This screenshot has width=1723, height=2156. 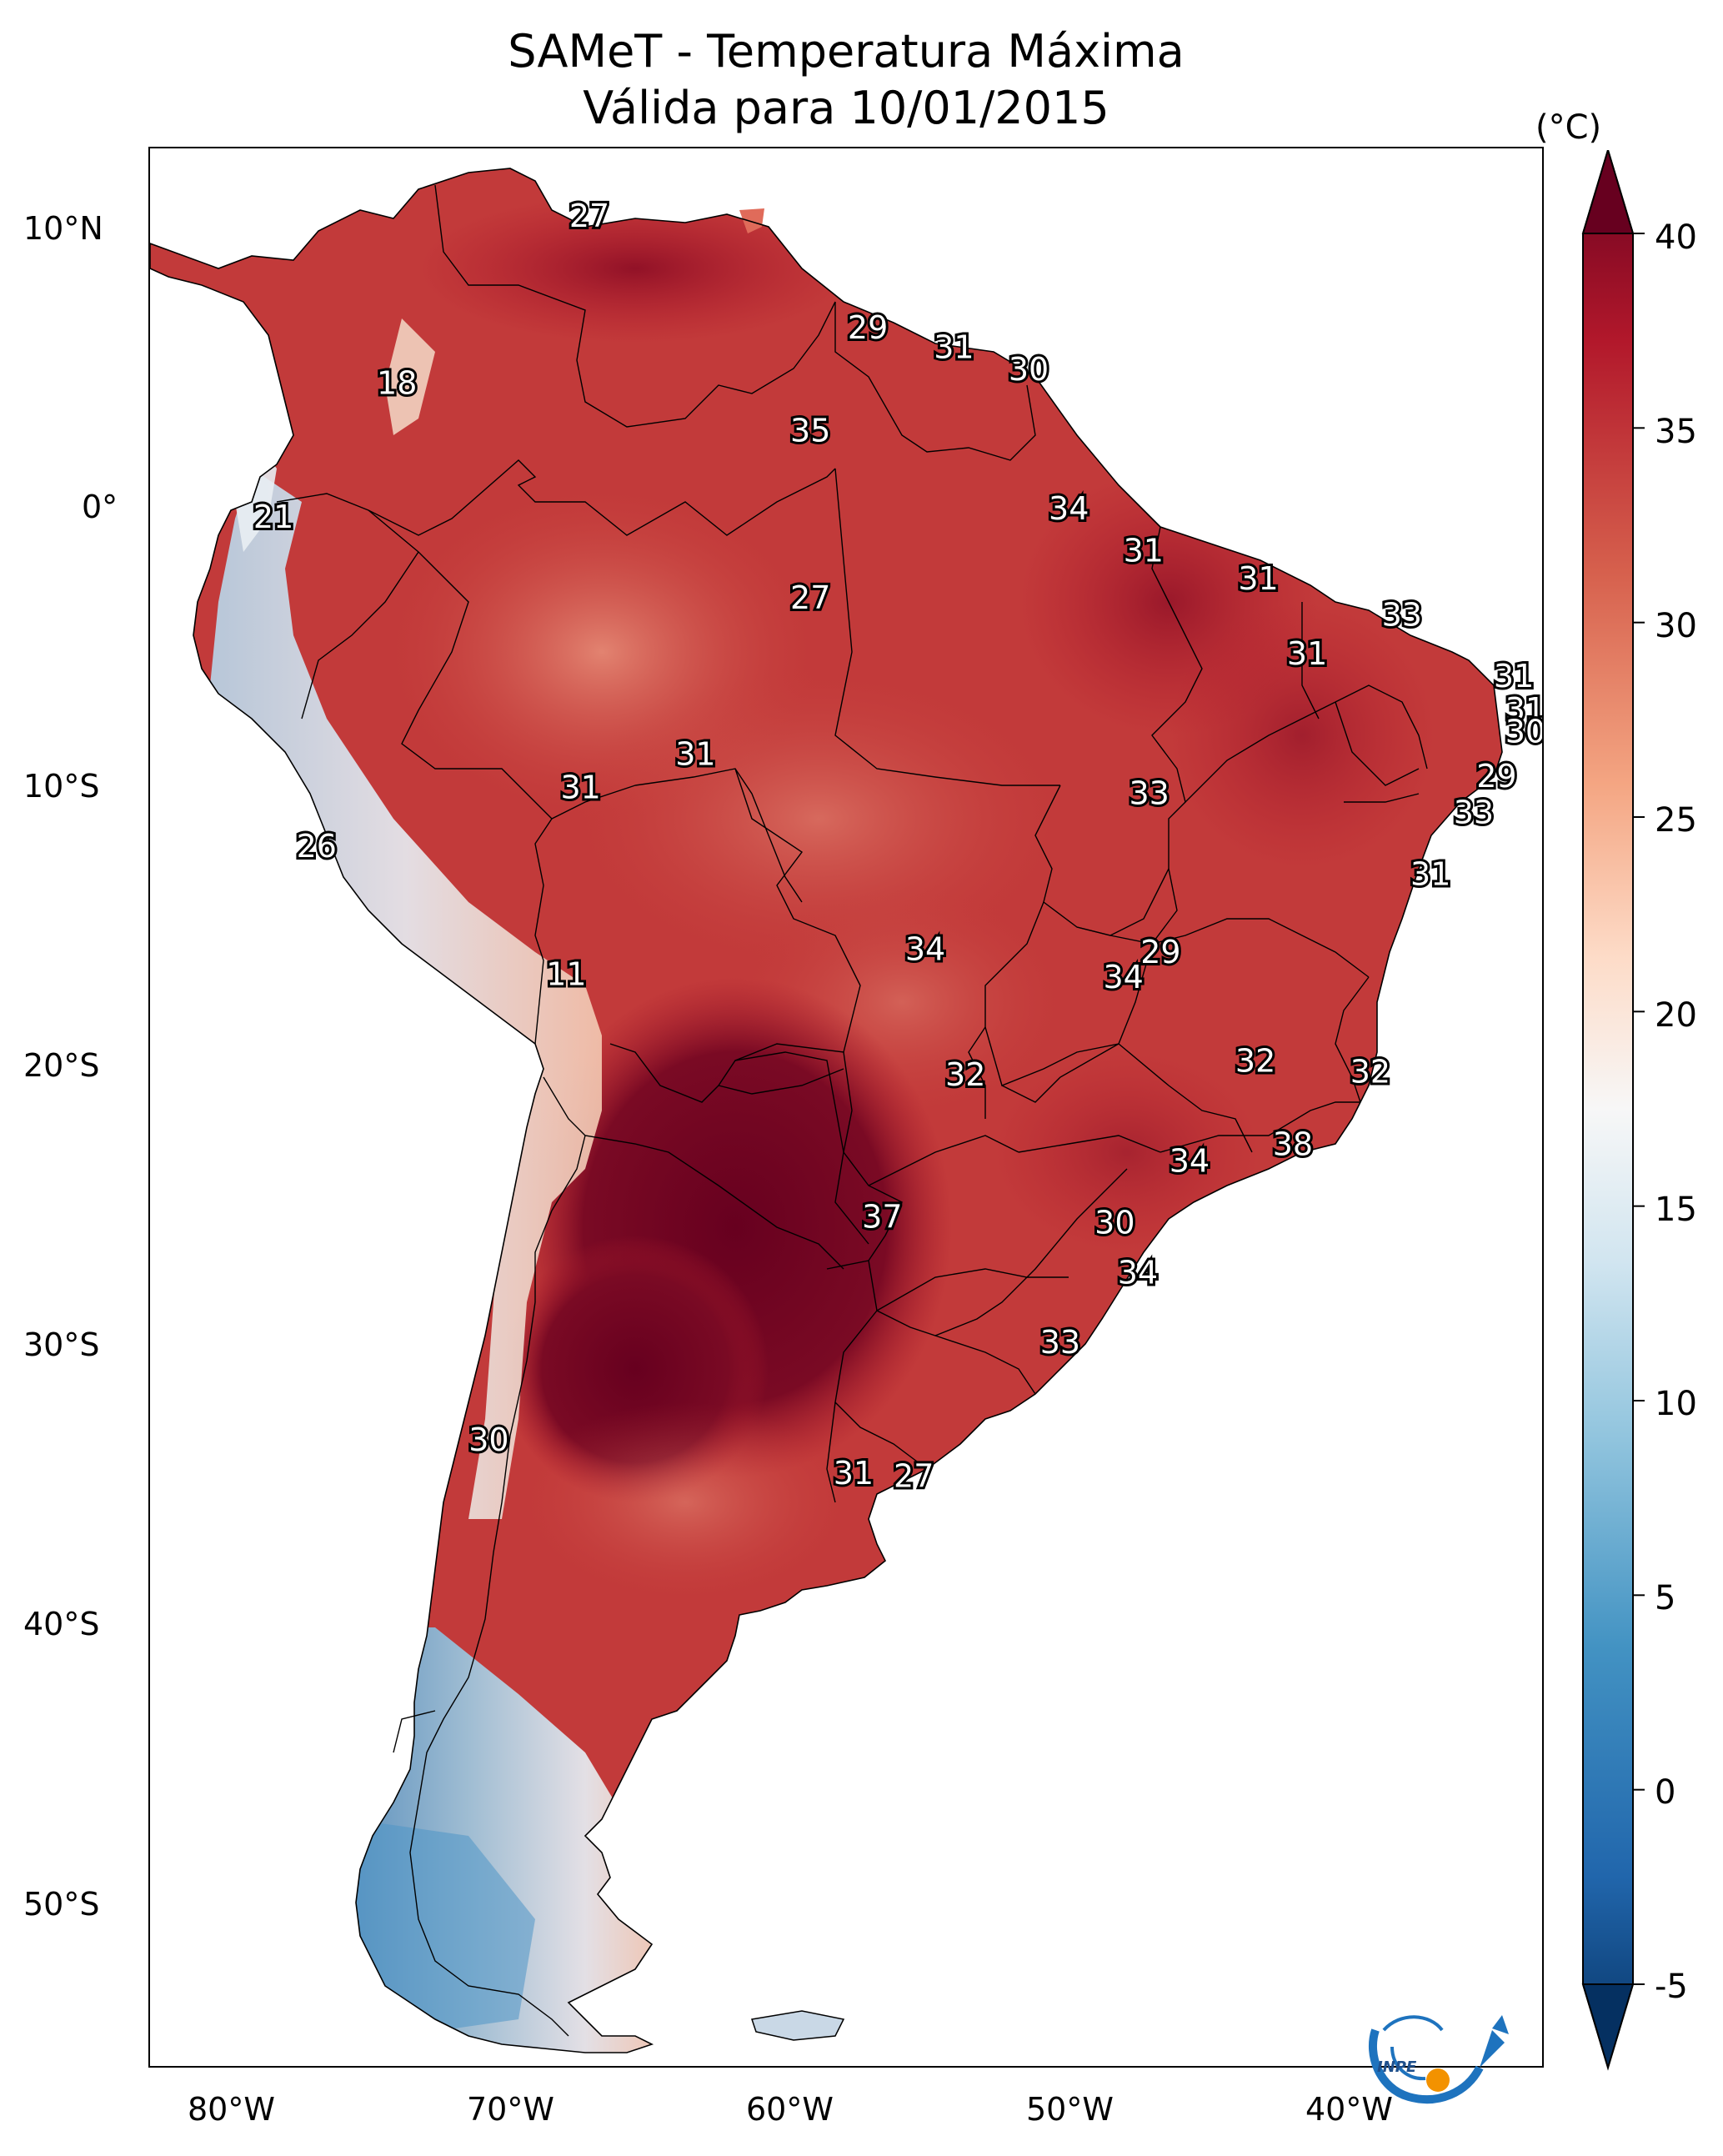 What do you see at coordinates (1676, 432) in the screenshot?
I see `colorbar-tick-35: 35` at bounding box center [1676, 432].